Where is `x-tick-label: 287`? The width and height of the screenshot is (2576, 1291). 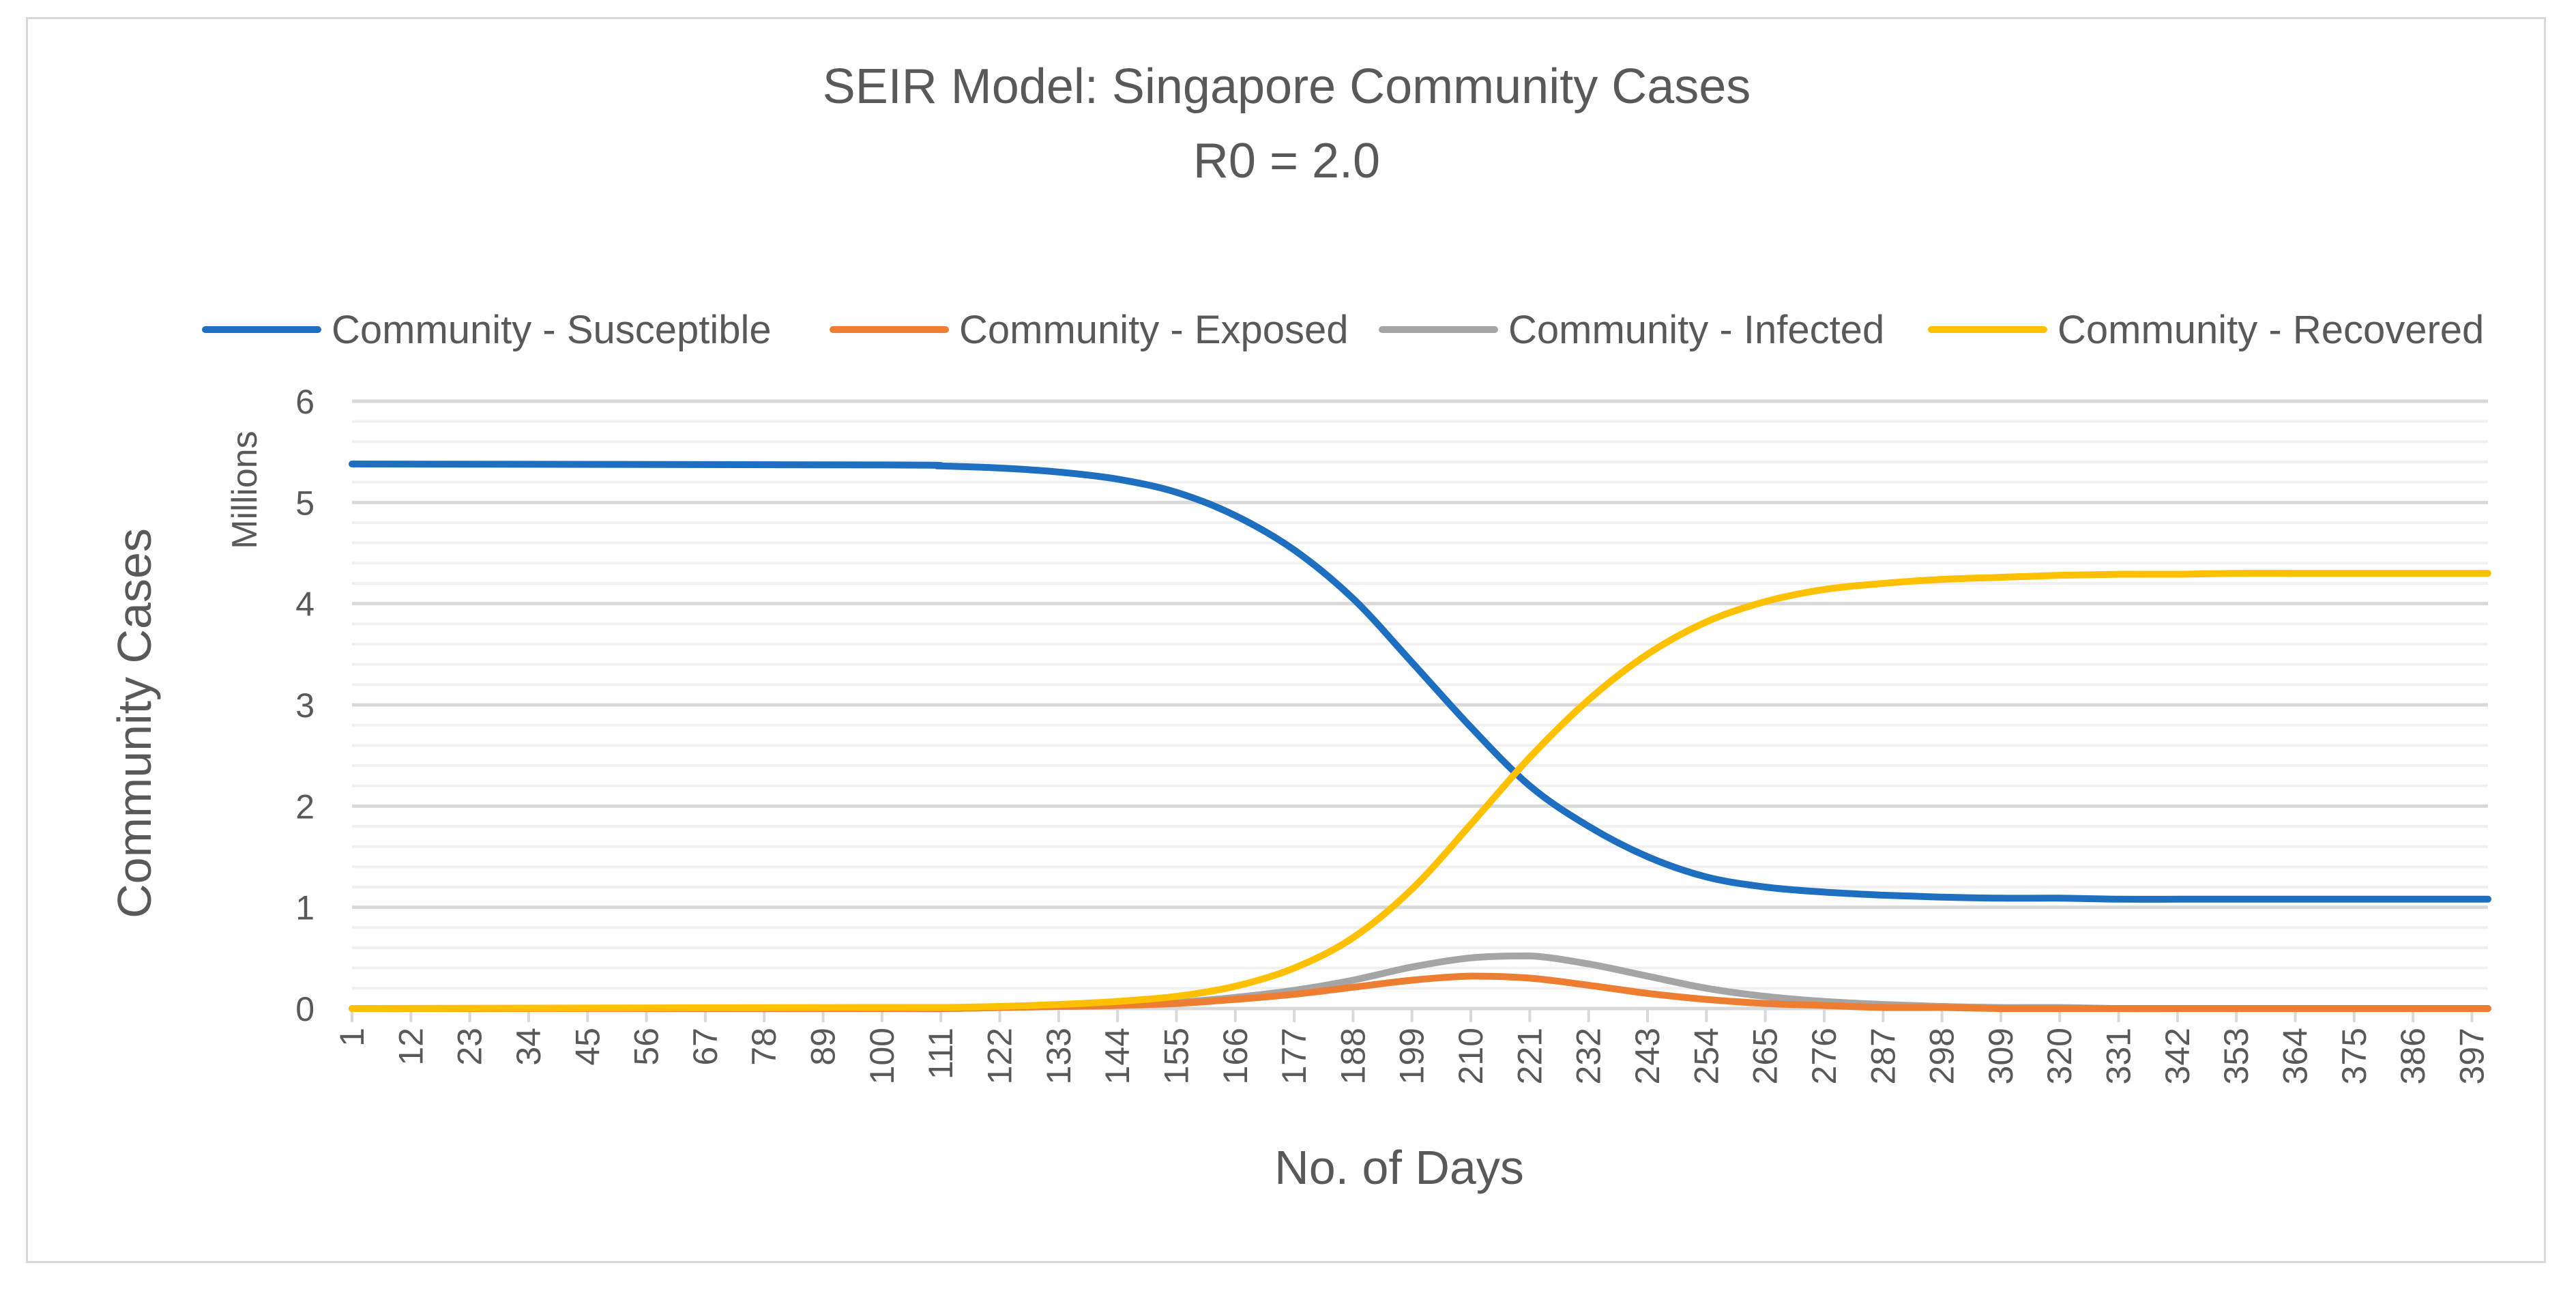
x-tick-label: 287 is located at coordinates (1883, 1056).